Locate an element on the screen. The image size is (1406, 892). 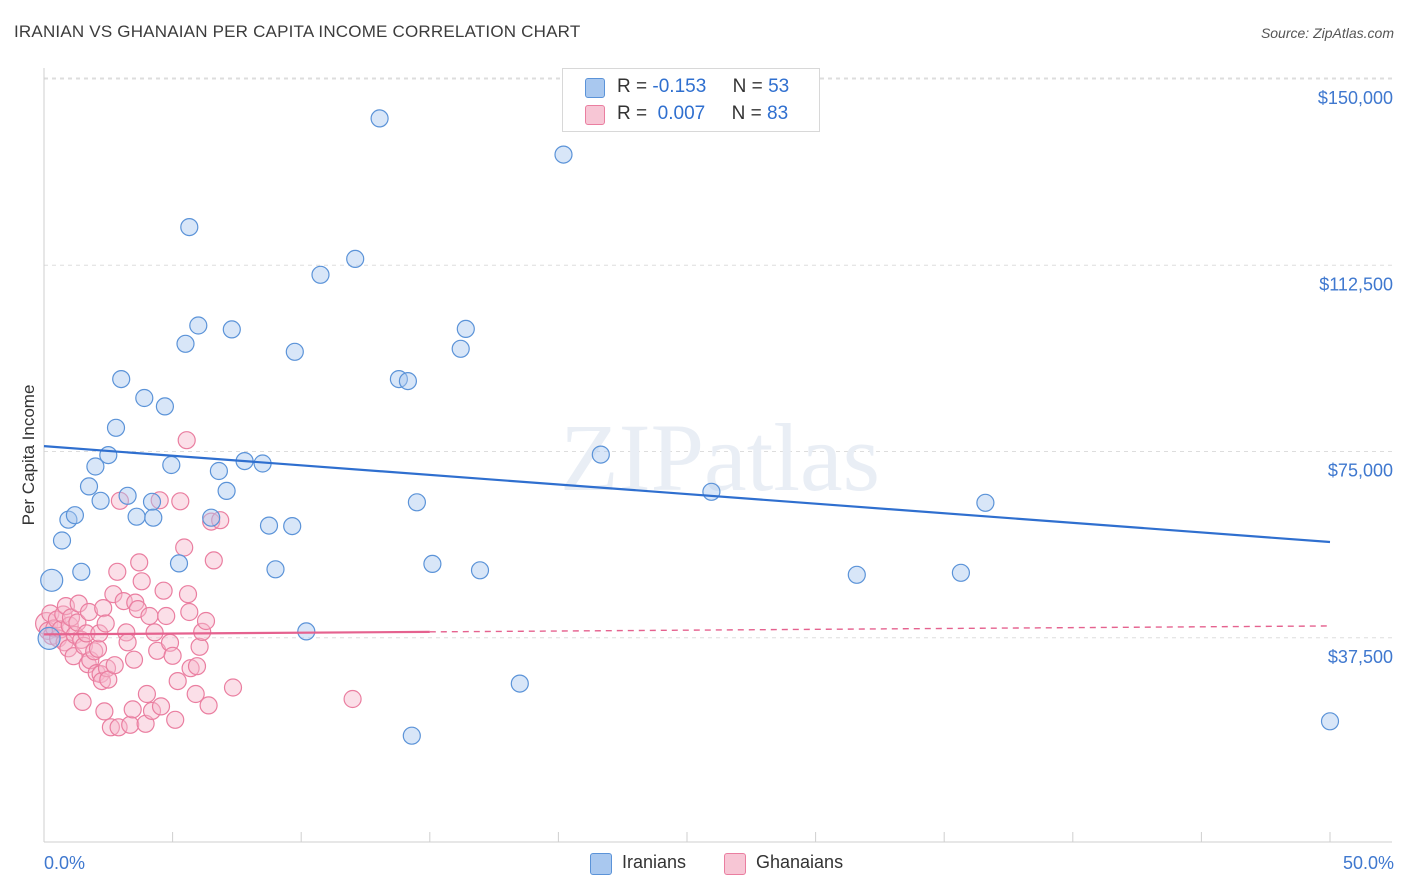
y-tick-label: $150,000 is located at coordinates (1355, 98).